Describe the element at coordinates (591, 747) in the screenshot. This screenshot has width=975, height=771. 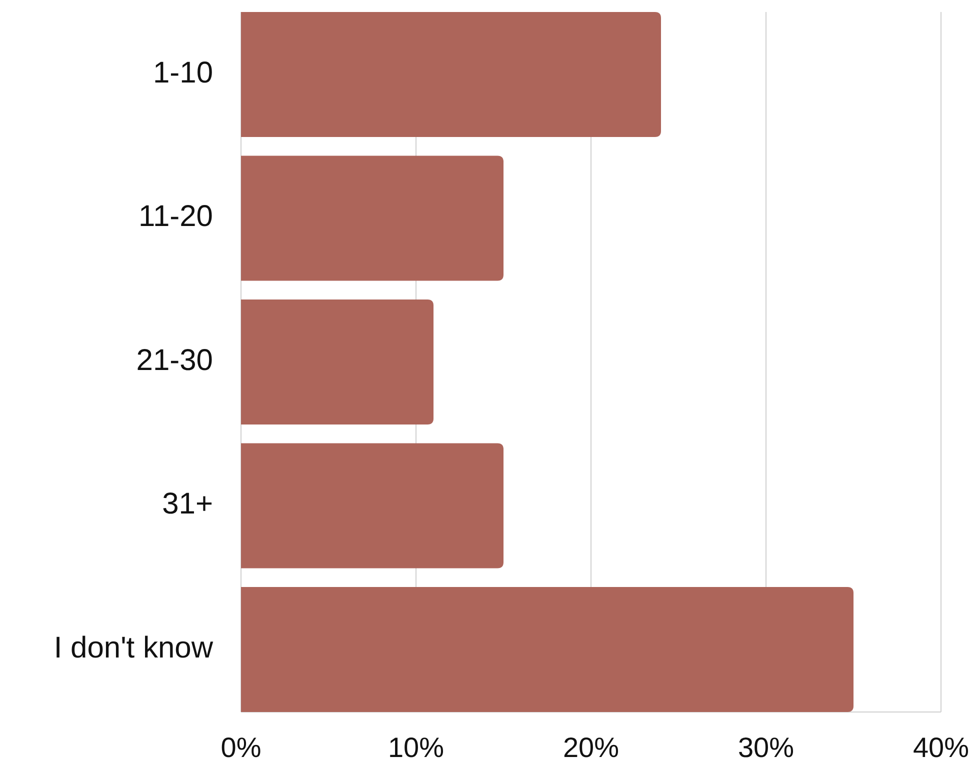
I see `x-tick-label: 20%` at that location.